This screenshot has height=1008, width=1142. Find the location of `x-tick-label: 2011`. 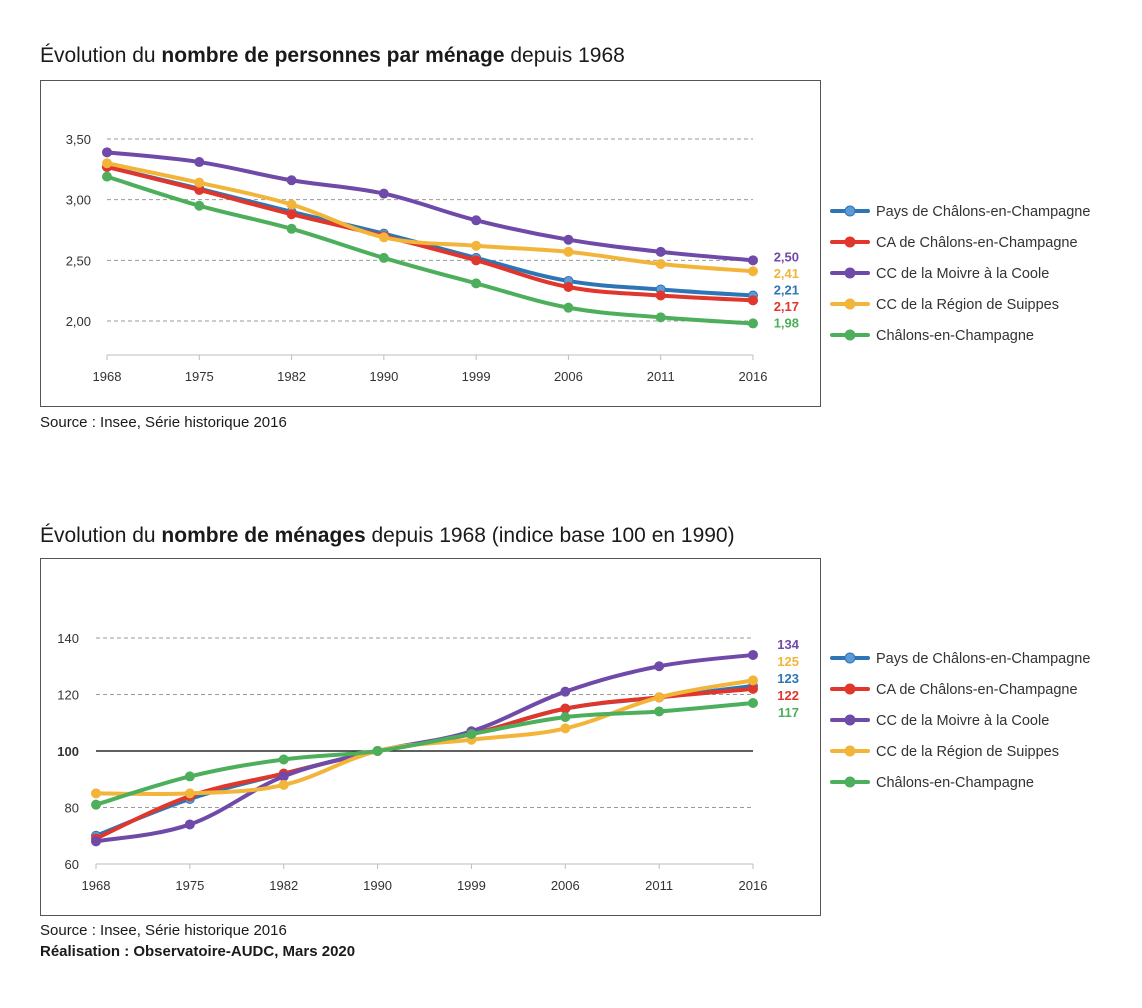

x-tick-label: 2011 is located at coordinates (661, 376).